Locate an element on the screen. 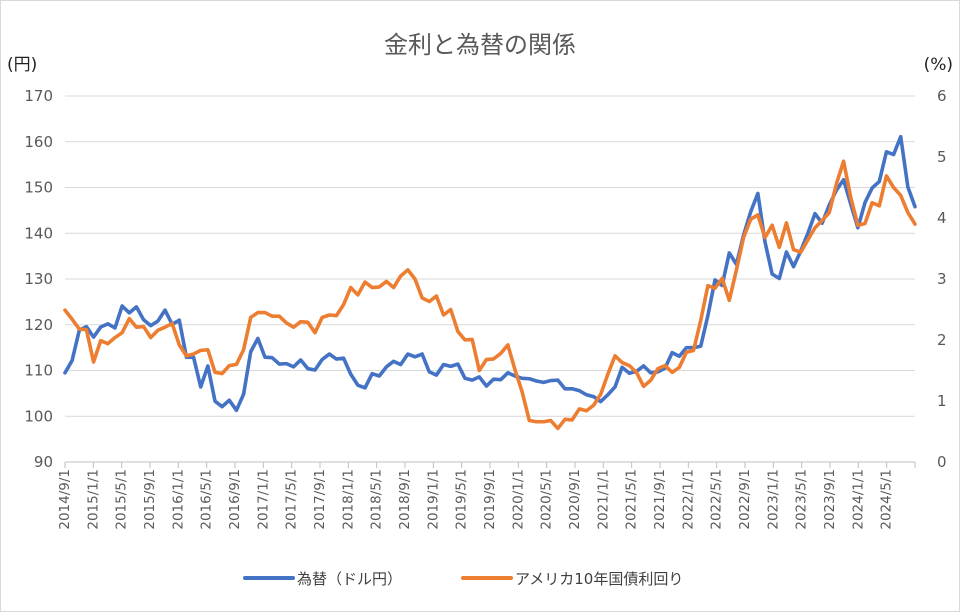 Image resolution: width=960 pixels, height=615 pixels. x-tick-label: 2015/5/1 is located at coordinates (122, 499).